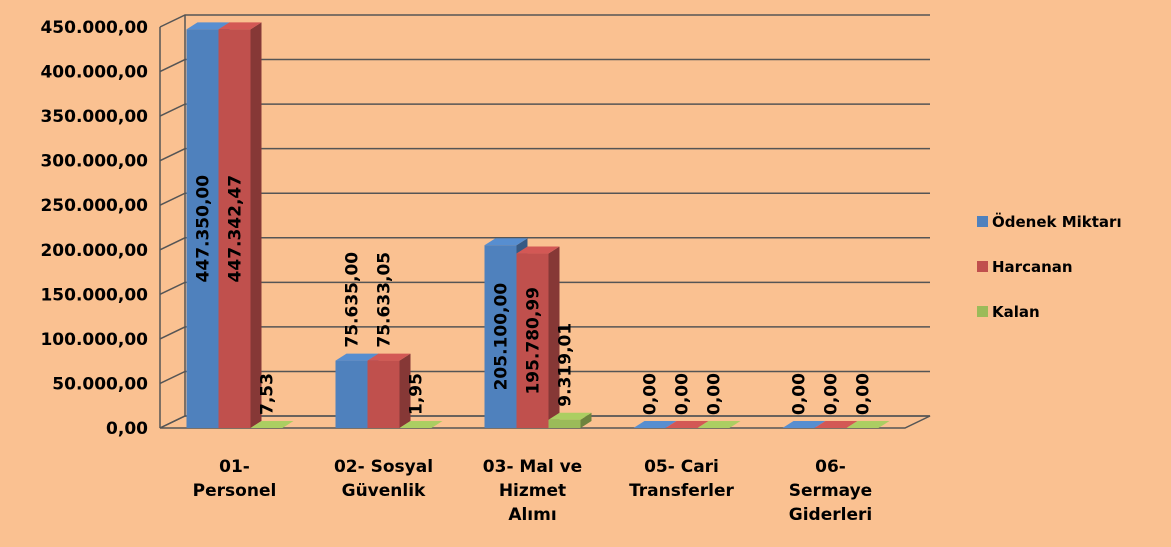  I want to click on value-label: 447.342,47, so click(236, 229).